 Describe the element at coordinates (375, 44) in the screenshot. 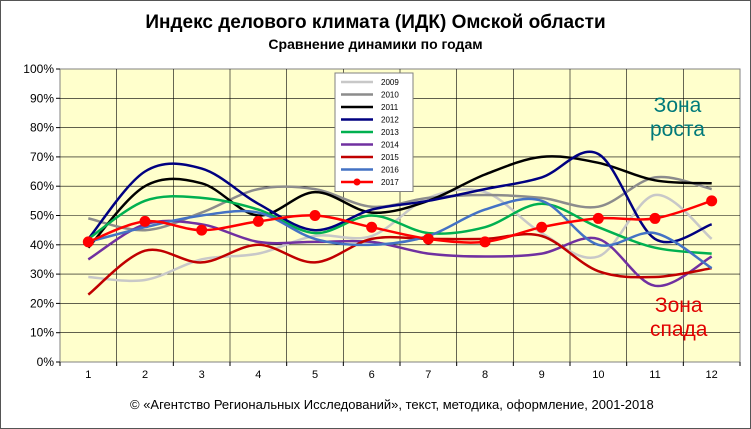

I see `chart-subtitle: Сравнение динамики по годам` at that location.